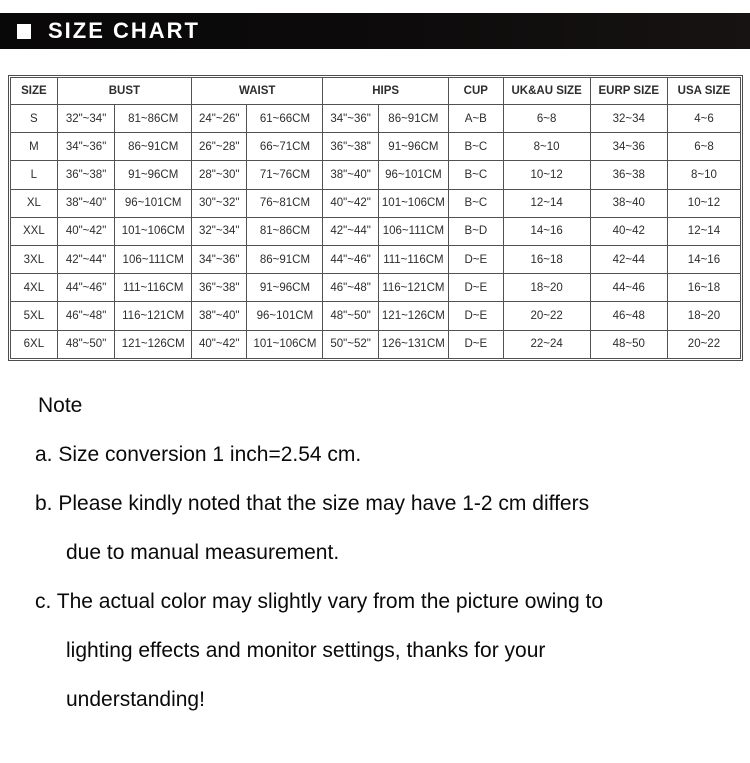  Describe the element at coordinates (34, 316) in the screenshot. I see `table-cell: 5XL` at that location.